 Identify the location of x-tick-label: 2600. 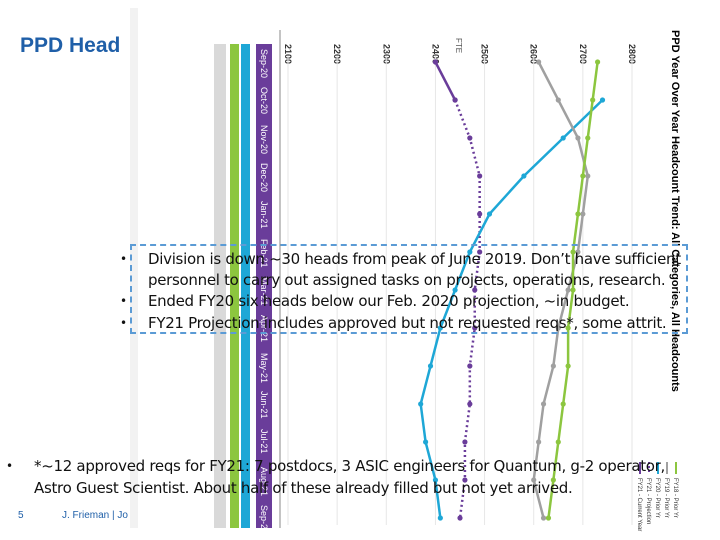
(534, 54).